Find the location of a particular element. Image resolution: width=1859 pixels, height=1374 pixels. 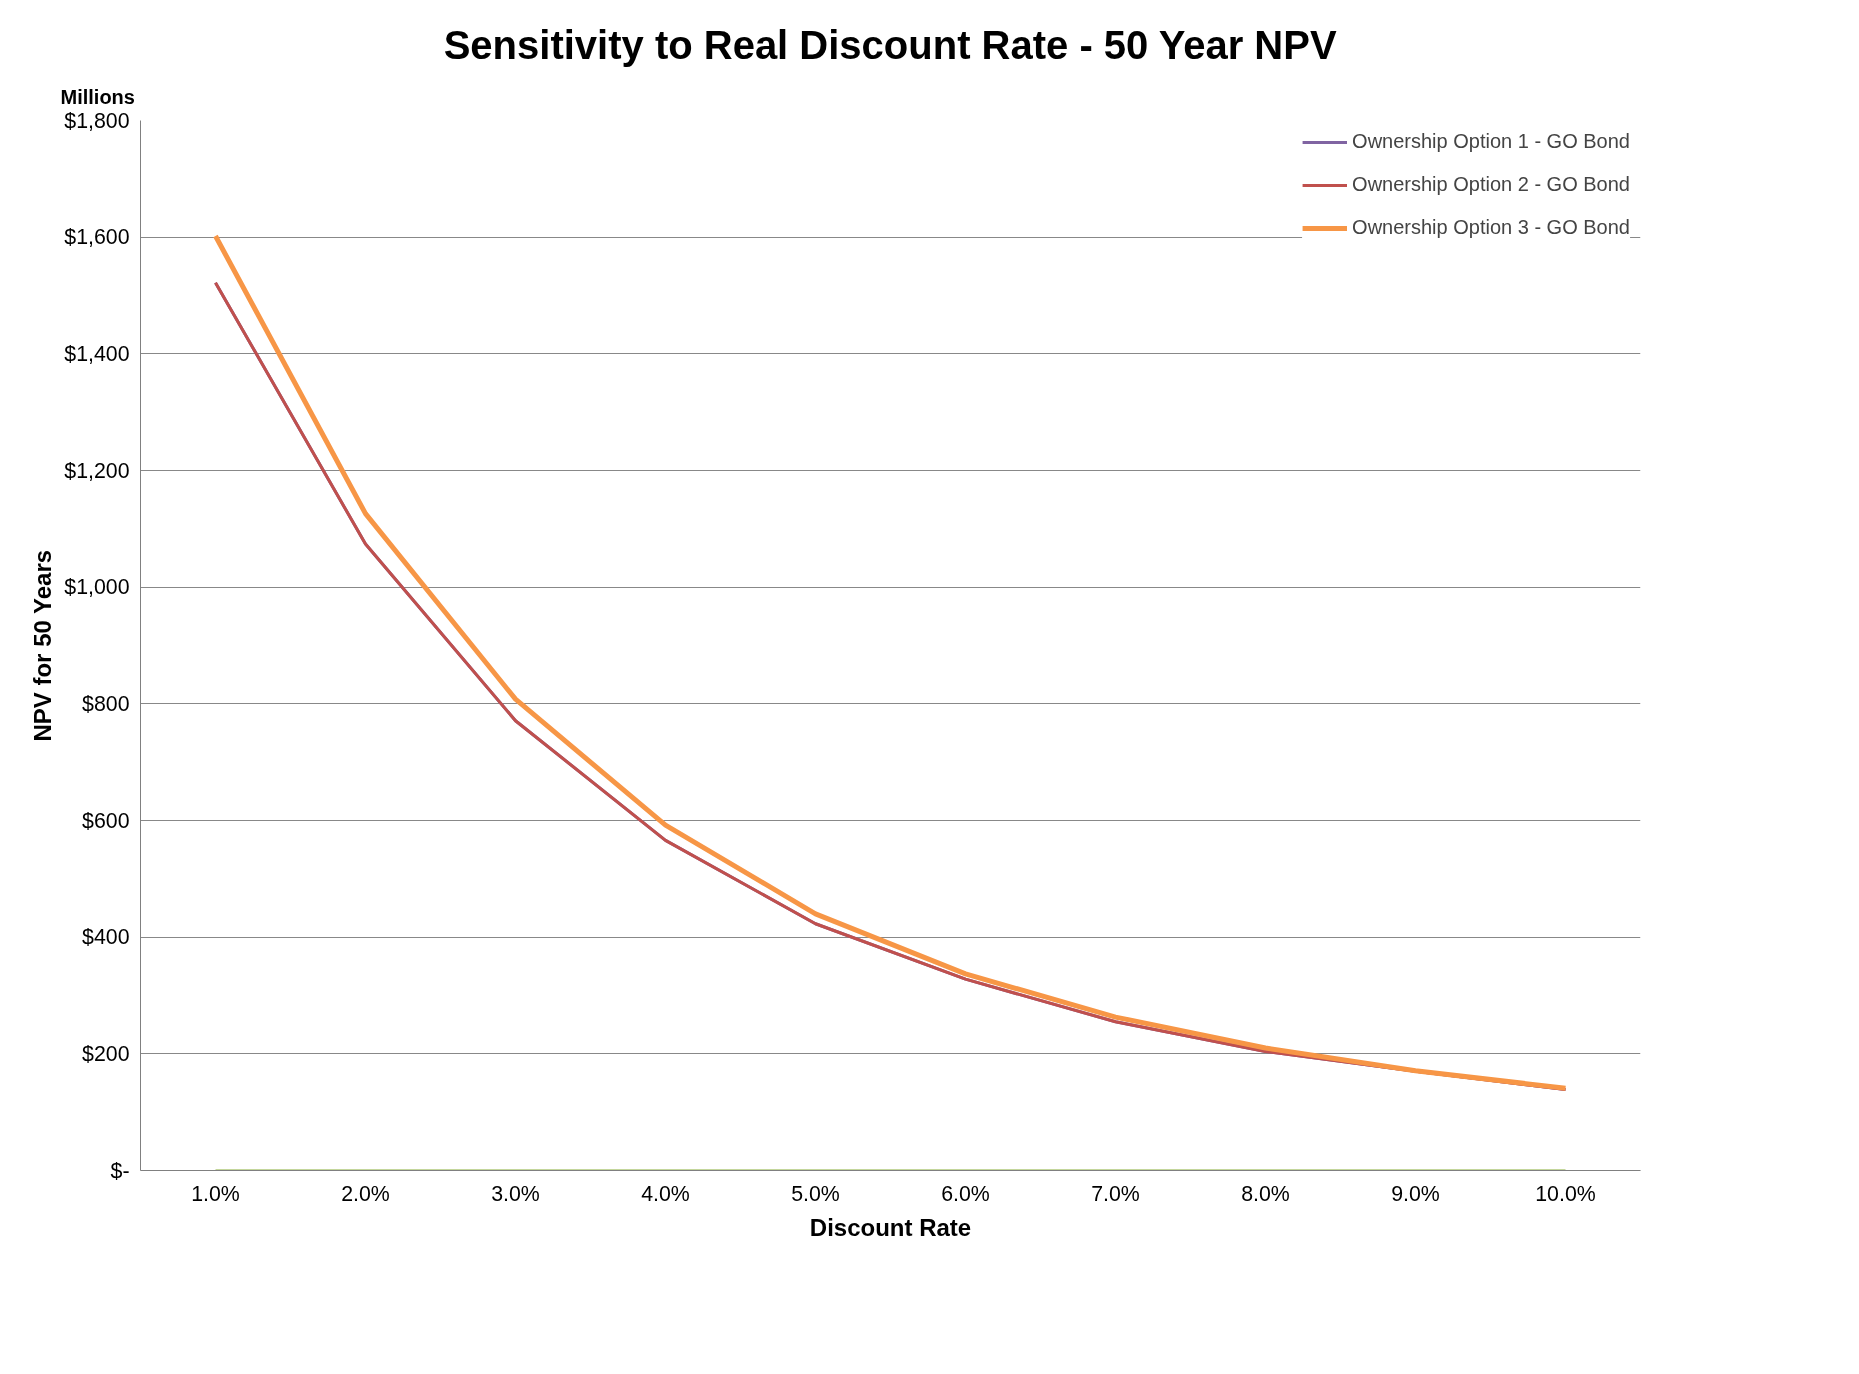

y-axis-title: NPV for 50 Years is located at coordinates (43, 645).